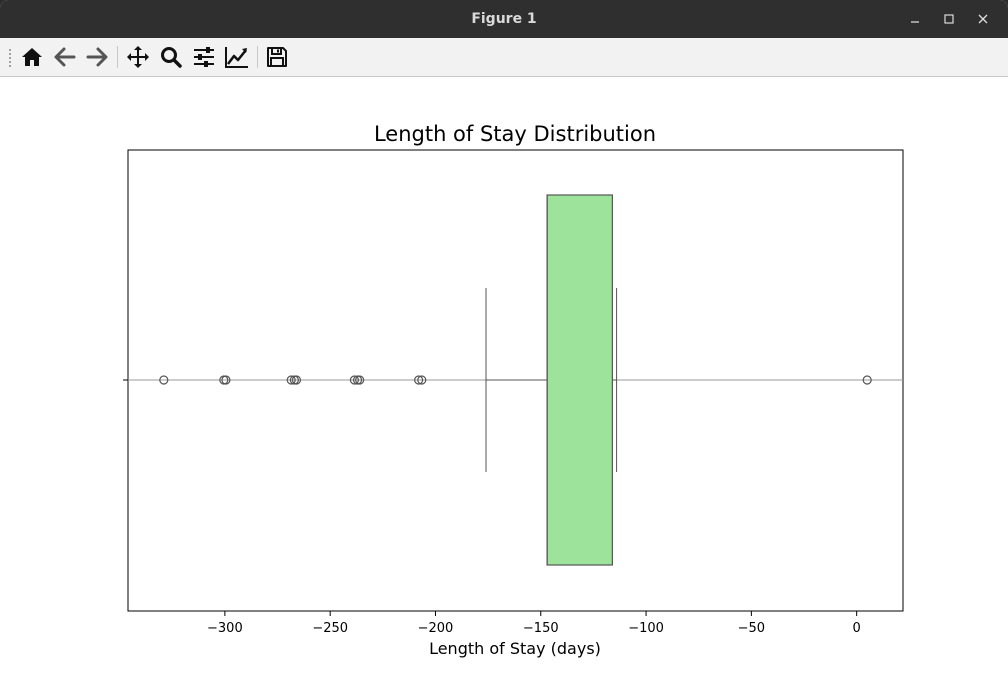 This screenshot has width=1008, height=680. What do you see at coordinates (504, 57) in the screenshot?
I see `navigation-toolbar` at bounding box center [504, 57].